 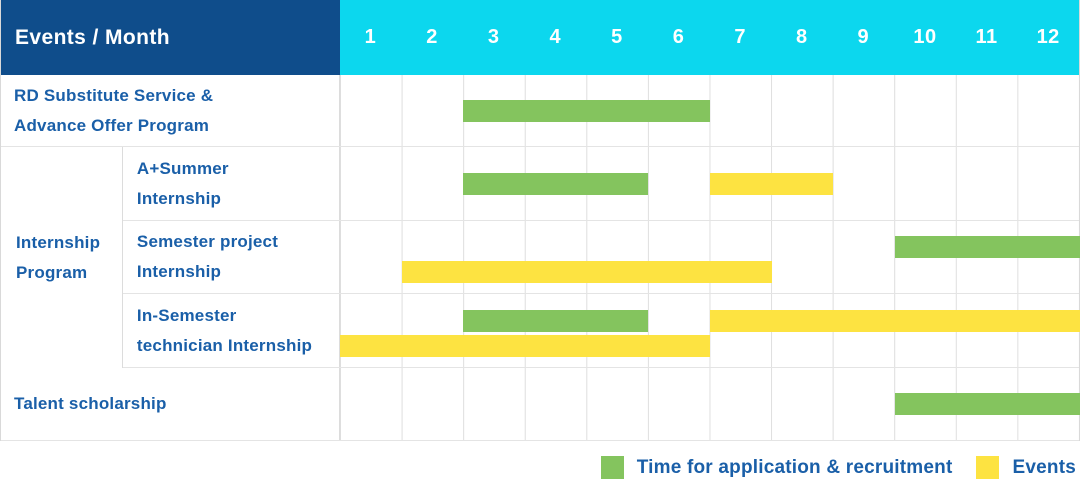 What do you see at coordinates (52, 272) in the screenshot?
I see `label-line: Program` at bounding box center [52, 272].